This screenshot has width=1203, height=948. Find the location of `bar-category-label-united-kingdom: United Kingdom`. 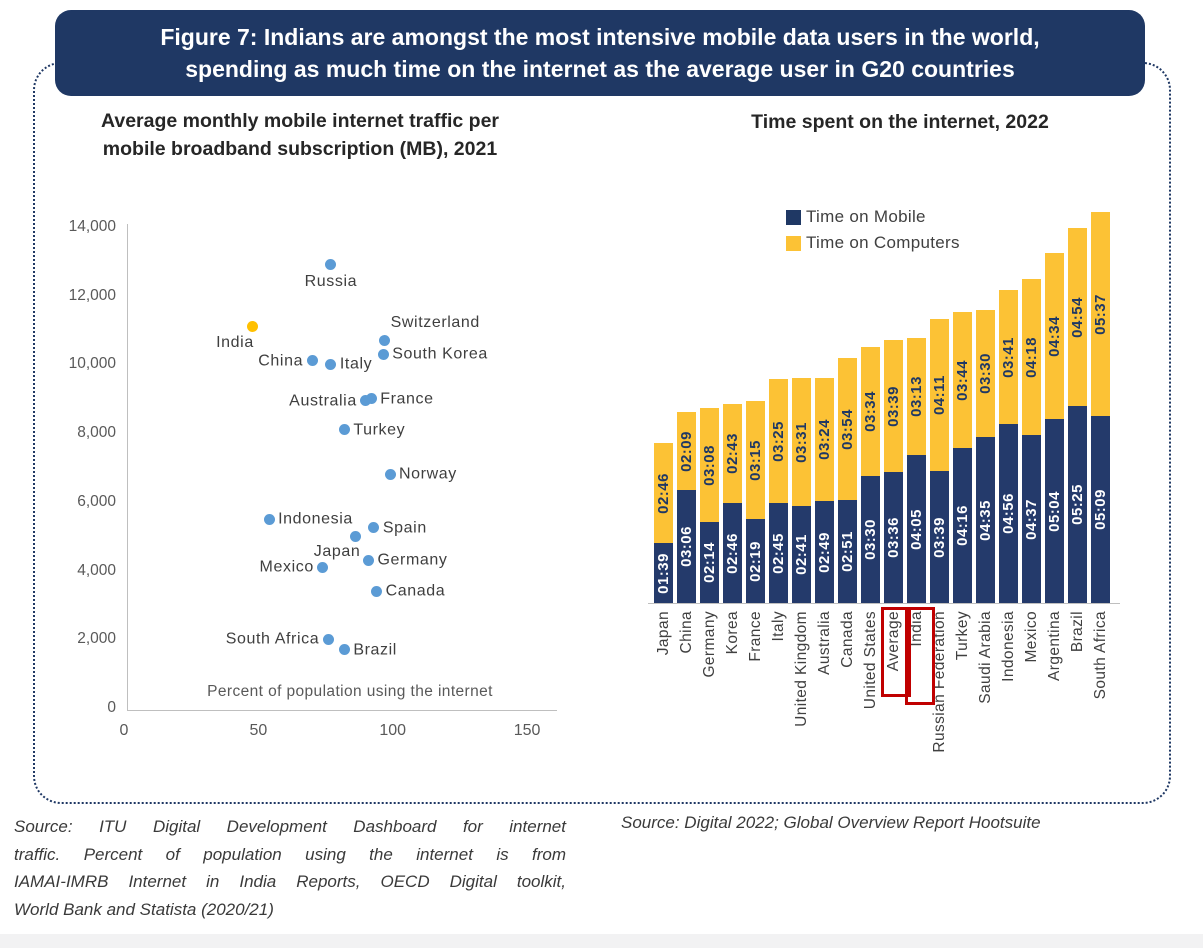

bar-category-label-united-kingdom: United Kingdom is located at coordinates (801, 669).